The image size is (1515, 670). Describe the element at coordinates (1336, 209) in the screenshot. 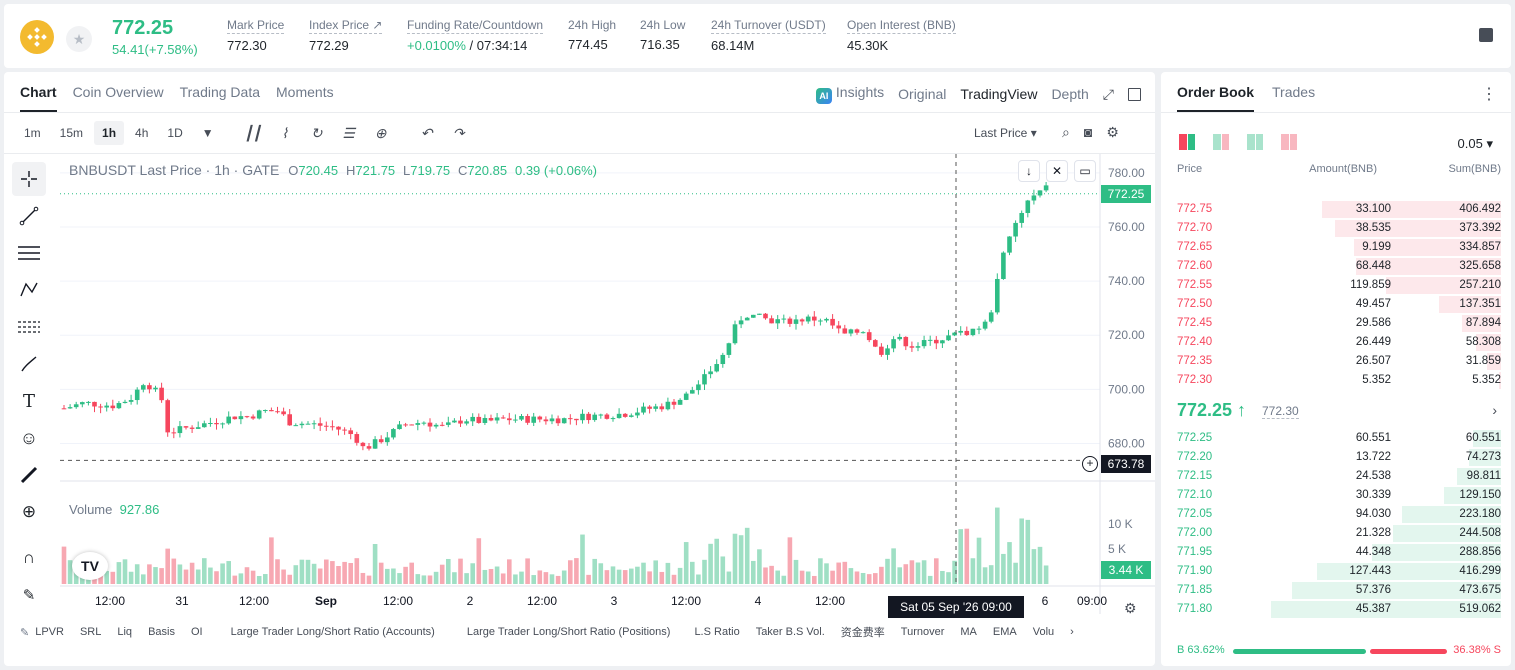

I see `ask-row: 772.75 33.100 406.492` at that location.